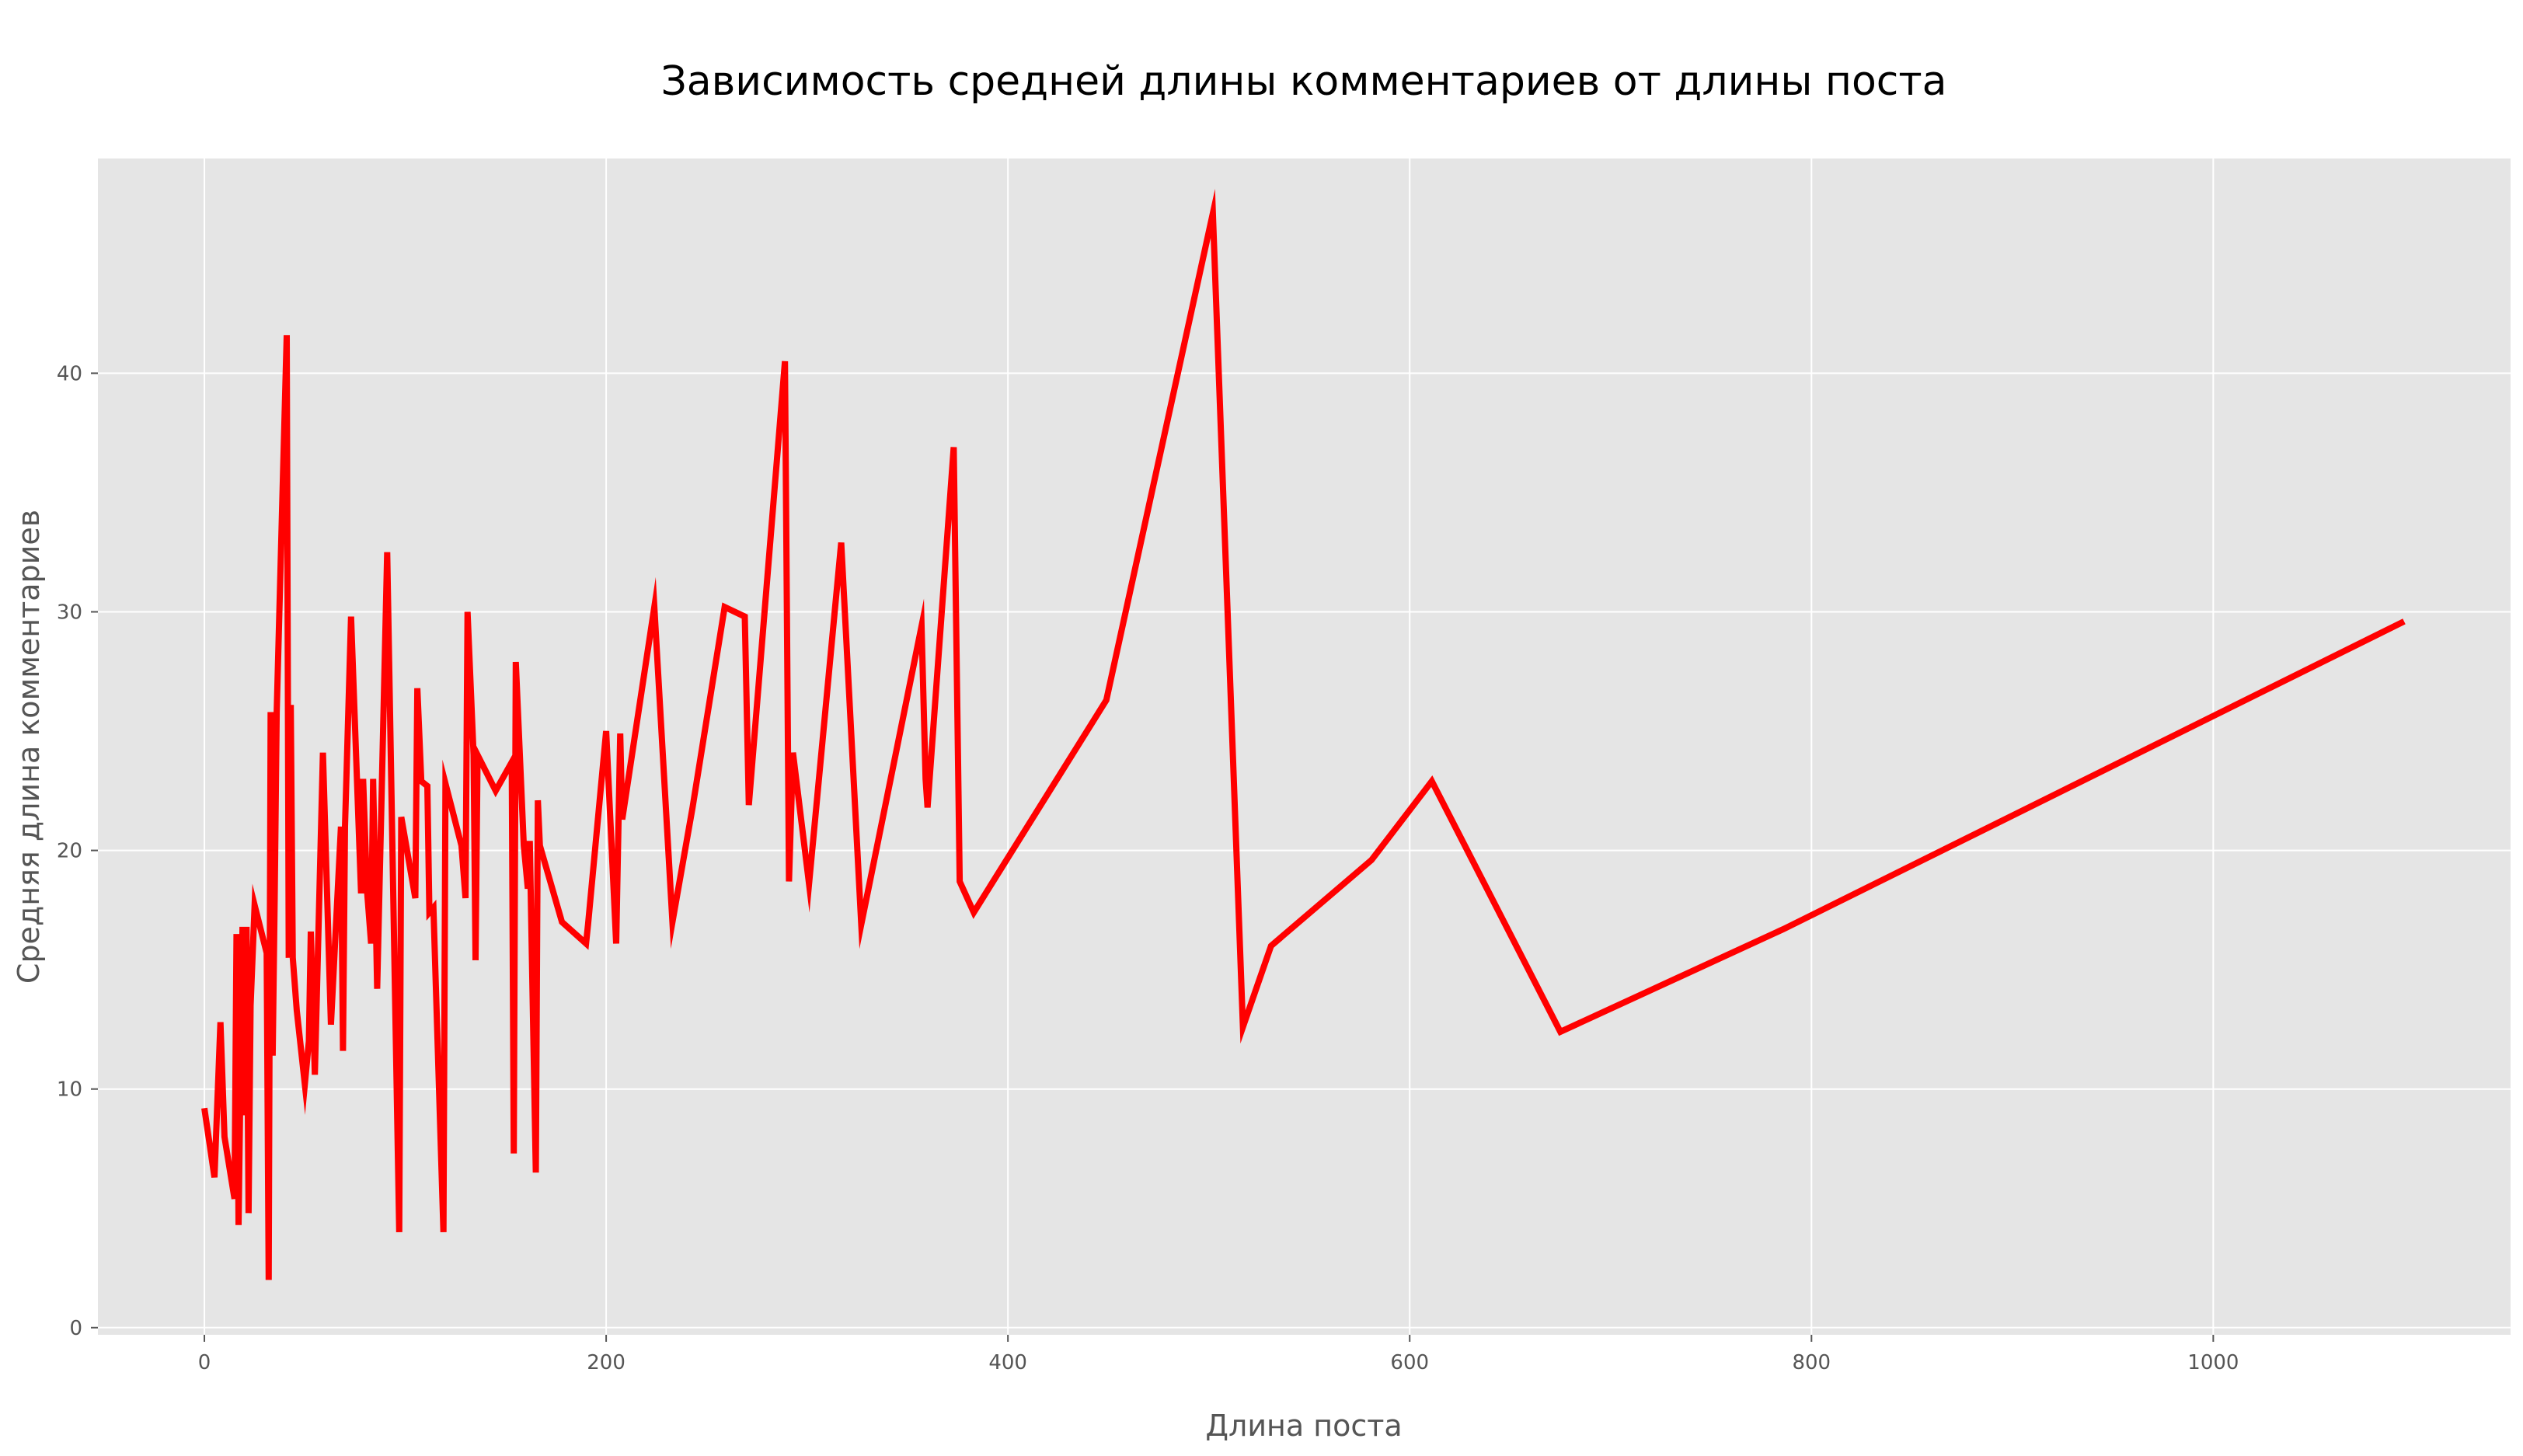 This screenshot has height=1456, width=2523. I want to click on y-tick-label: 40, so click(69, 374).